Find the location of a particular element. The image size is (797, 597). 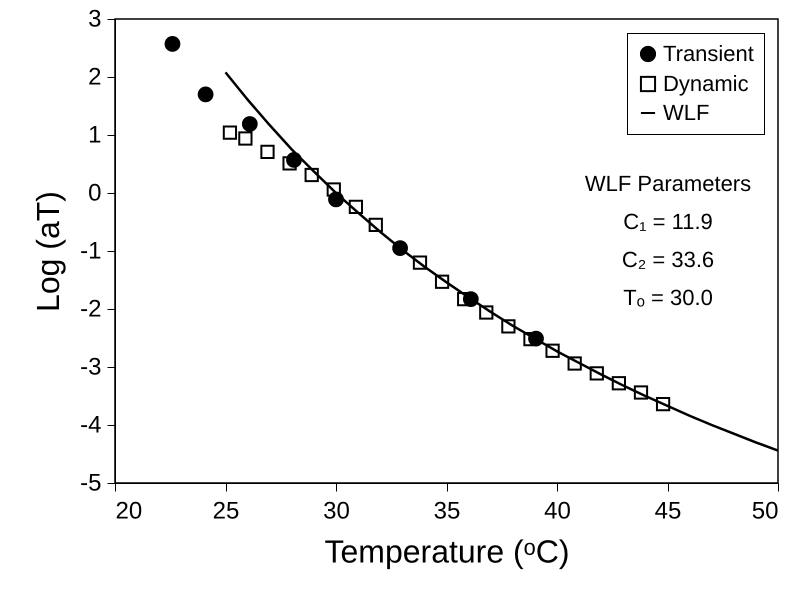

annotation: C₁ = 11.9 is located at coordinates (668, 221).